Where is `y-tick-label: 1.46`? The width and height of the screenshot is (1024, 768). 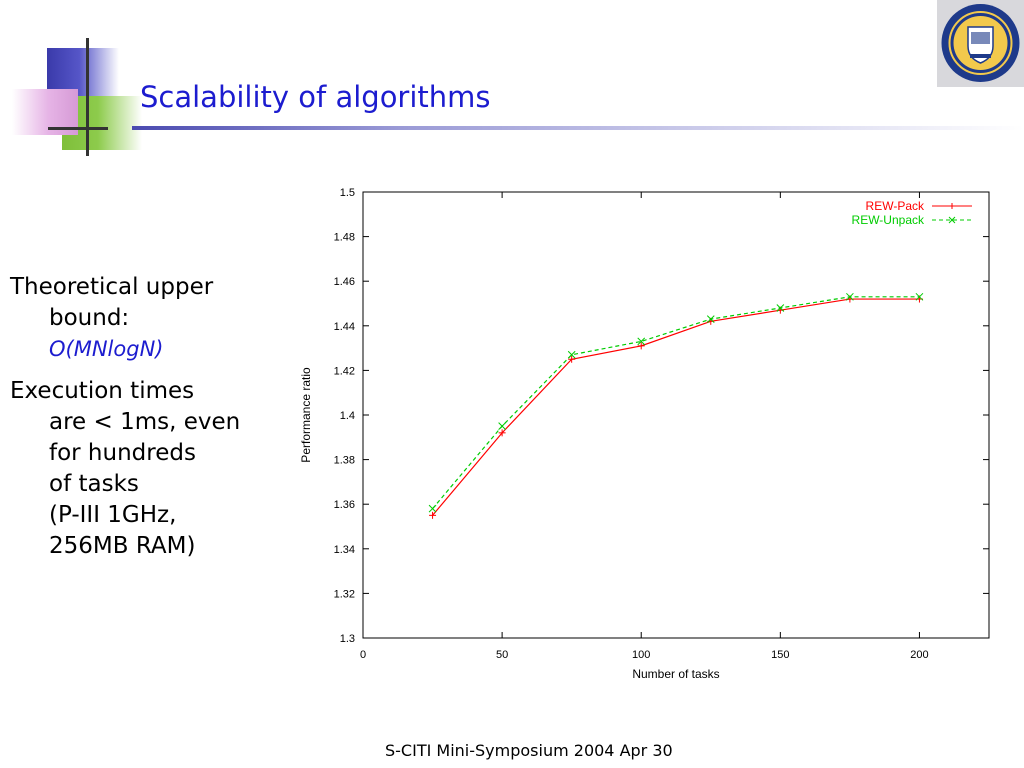
y-tick-label: 1.46 is located at coordinates (344, 282).